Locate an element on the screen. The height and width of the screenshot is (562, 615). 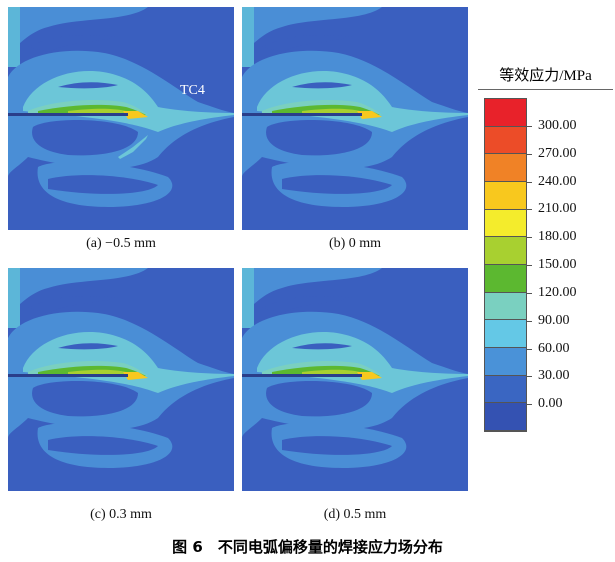
colorbar-tick-label: 240.00 is located at coordinates (557, 181).